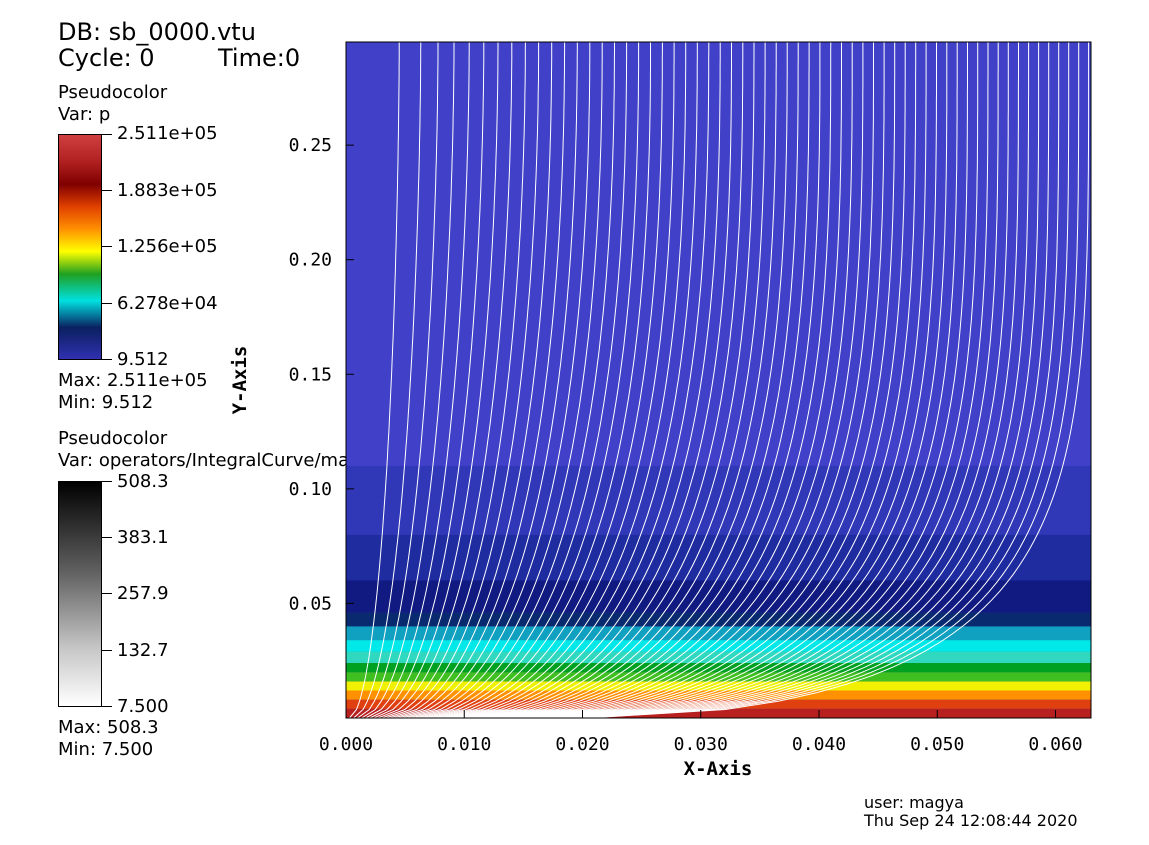  What do you see at coordinates (229, 460) in the screenshot?
I see `magfield-legend-var: Var: operators/IntegralCurve/magfield` at bounding box center [229, 460].